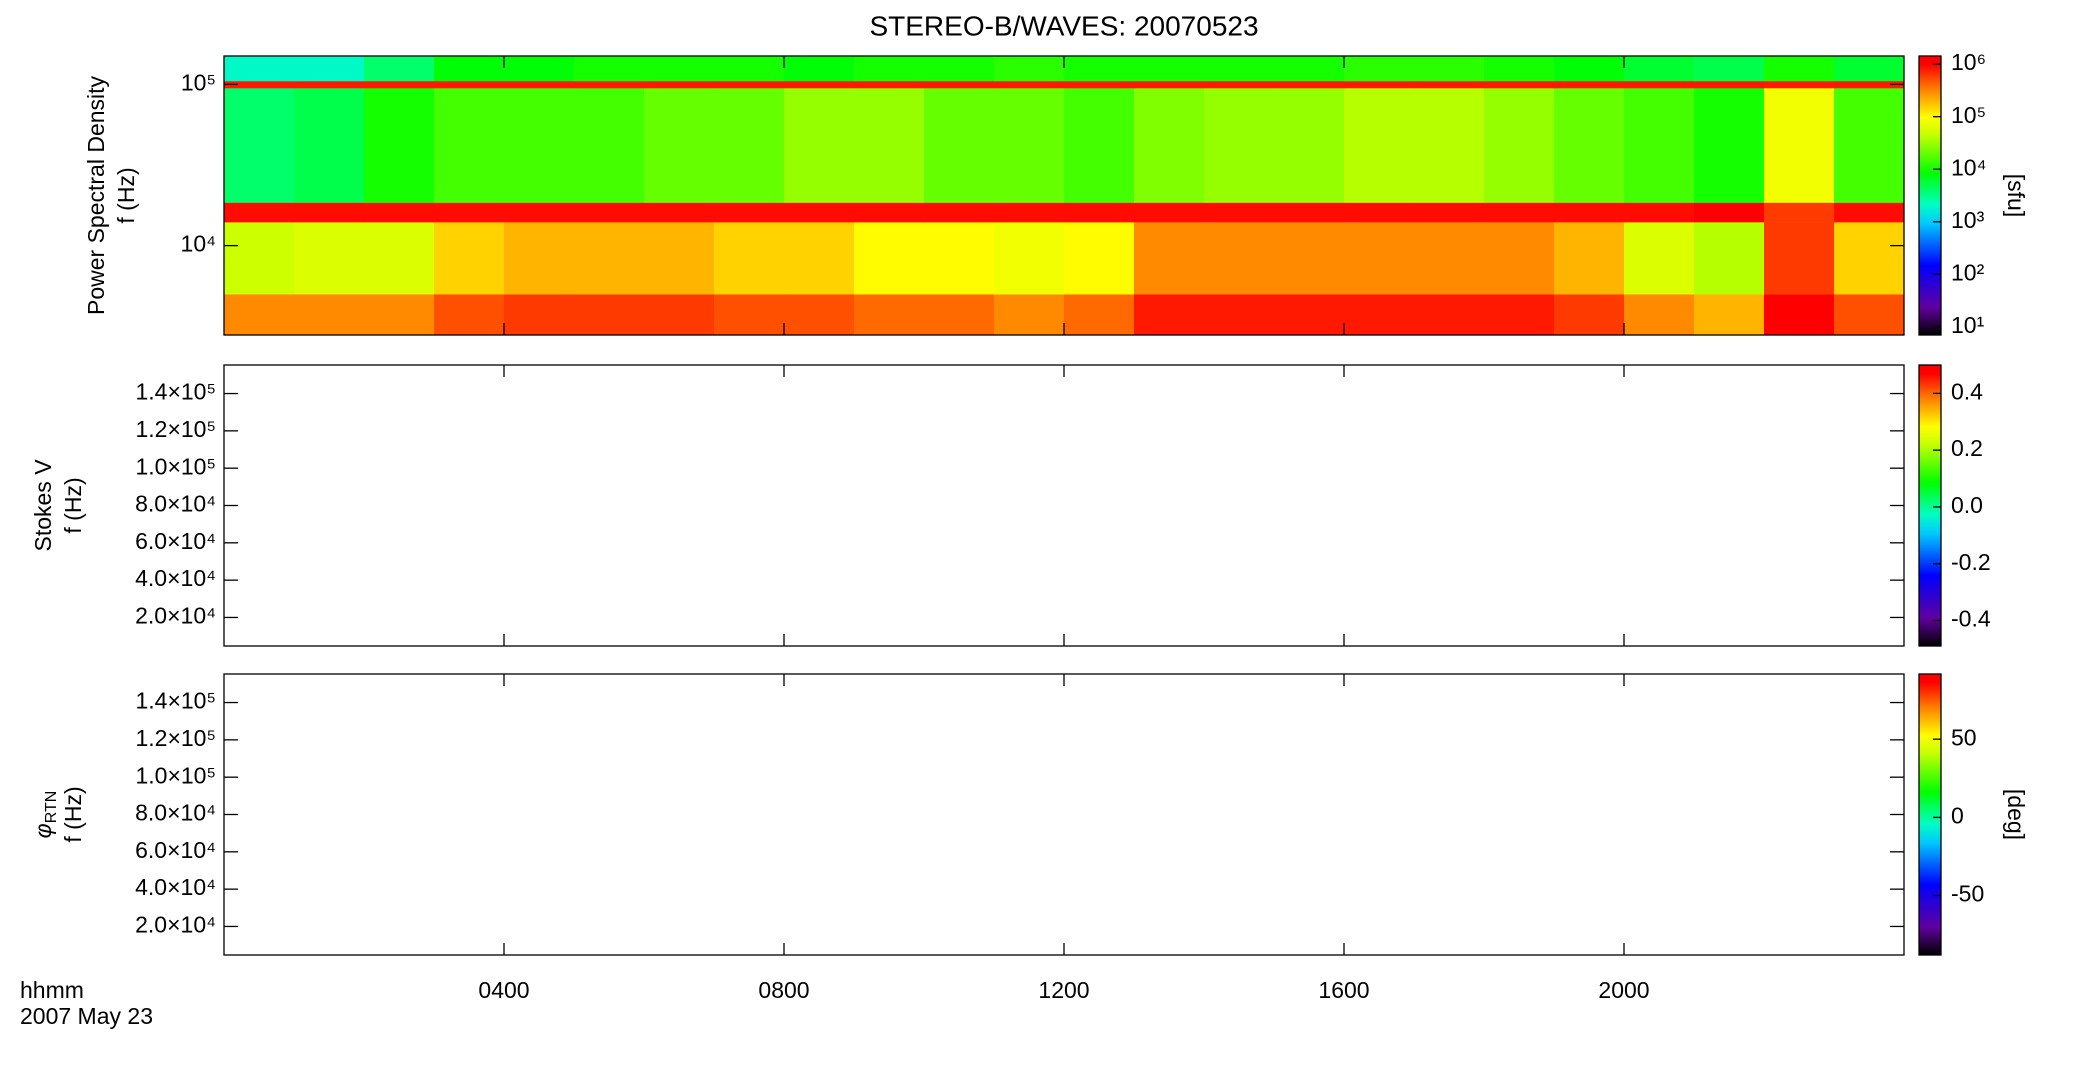 The height and width of the screenshot is (1080, 2096). What do you see at coordinates (1623, 990) in the screenshot?
I see `x-tick-label: 2000` at bounding box center [1623, 990].